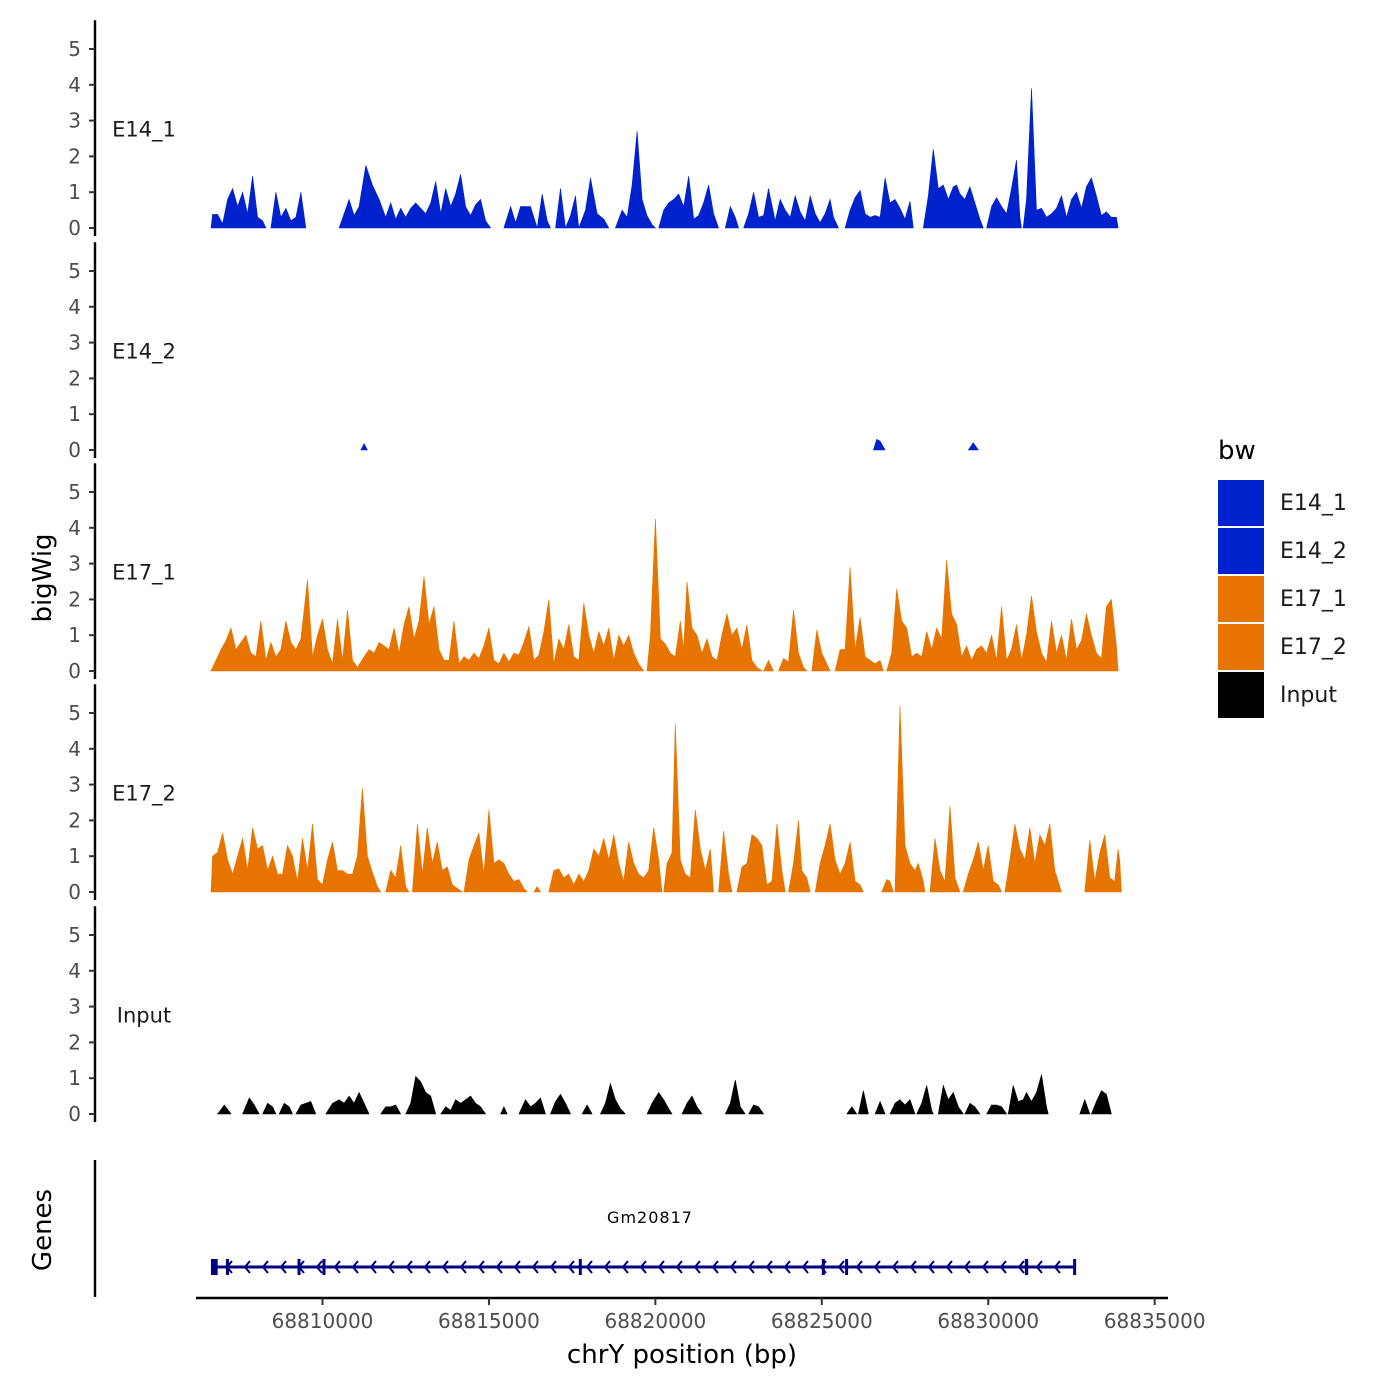  I want to click on legend-label: E14_1, so click(1313, 503).